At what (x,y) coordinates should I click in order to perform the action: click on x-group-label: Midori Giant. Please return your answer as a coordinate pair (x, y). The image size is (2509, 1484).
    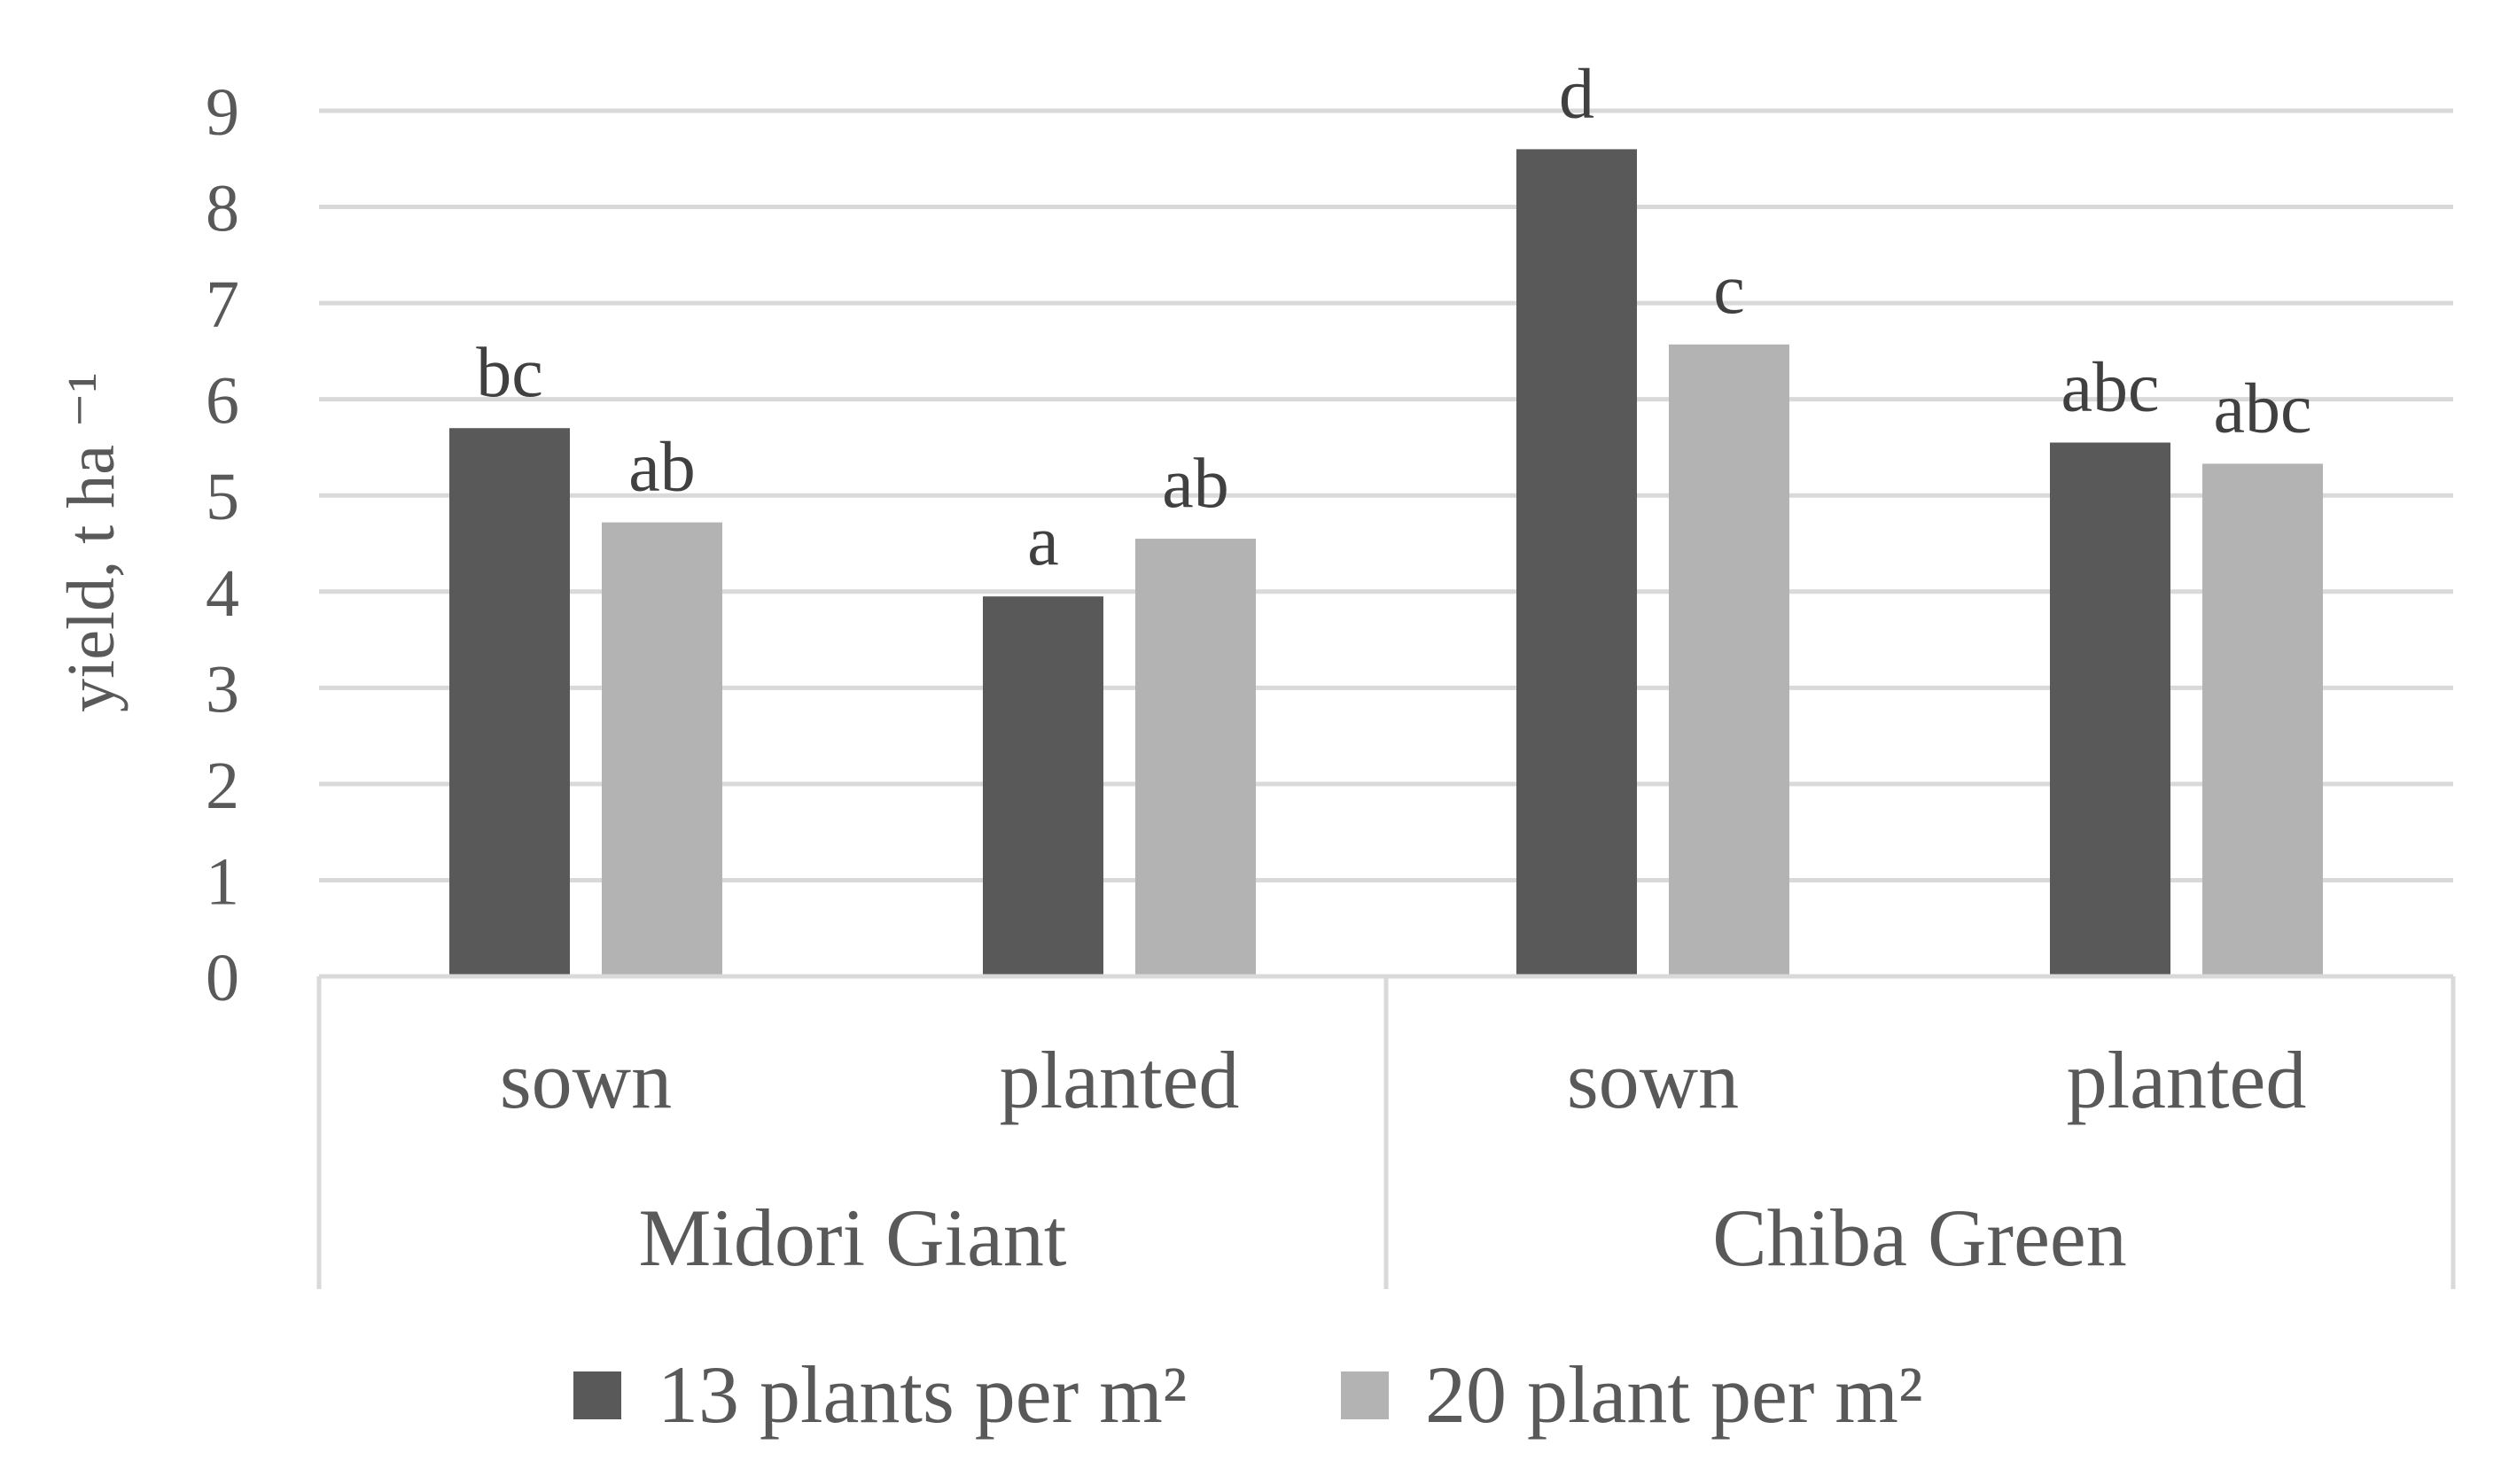
    Looking at the image, I should click on (853, 1238).